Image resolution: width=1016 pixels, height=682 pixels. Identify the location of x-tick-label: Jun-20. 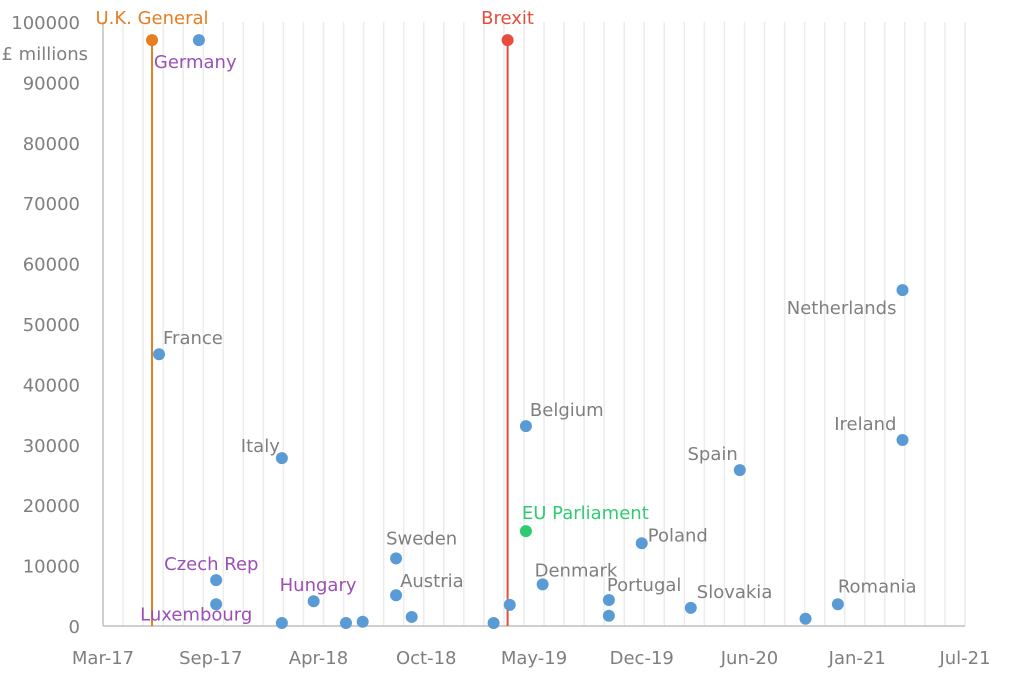
(749, 658).